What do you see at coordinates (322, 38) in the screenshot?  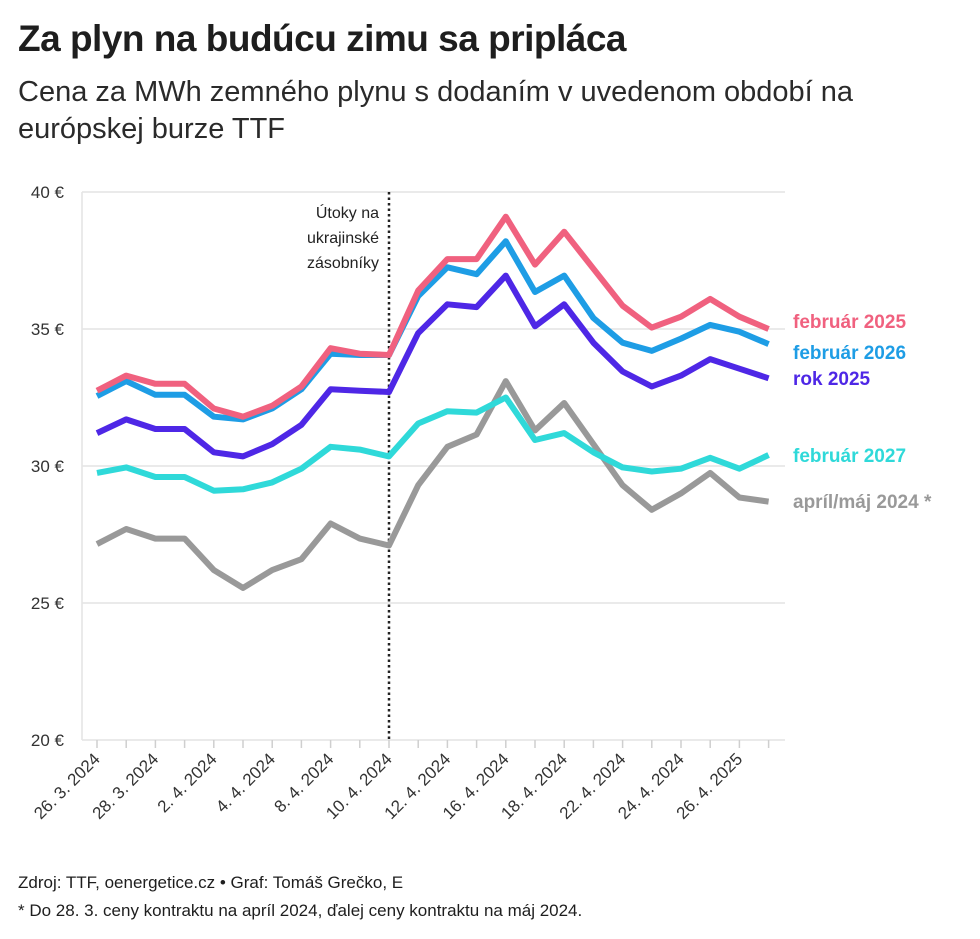 I see `chart-title: Za plyn na budúcu zimu sa pripláca` at bounding box center [322, 38].